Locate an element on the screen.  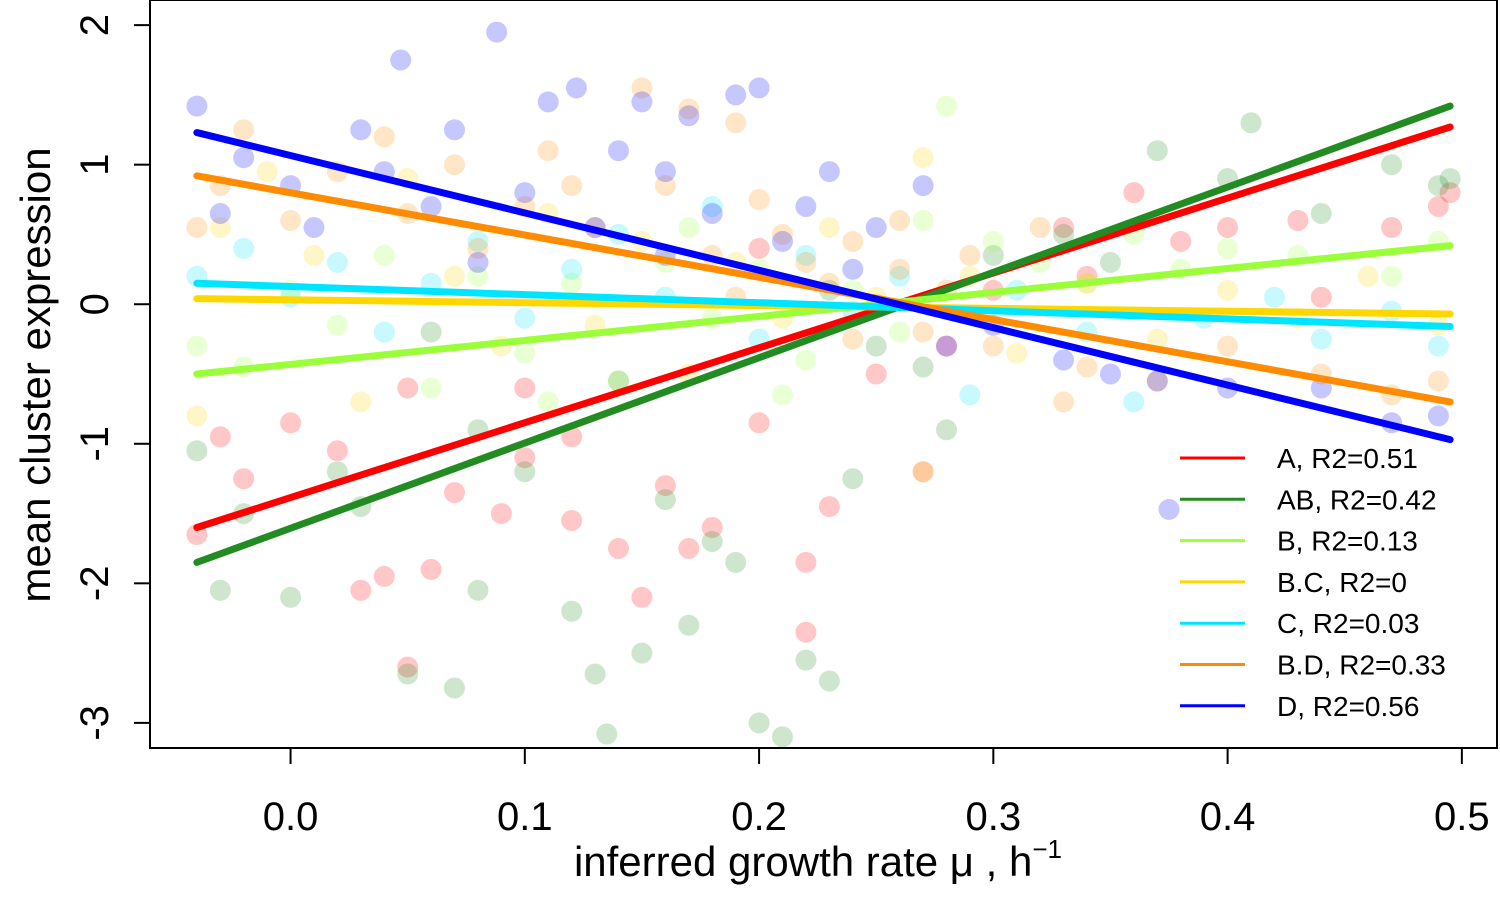
y-tick-label: 2 is located at coordinates (95, 25).